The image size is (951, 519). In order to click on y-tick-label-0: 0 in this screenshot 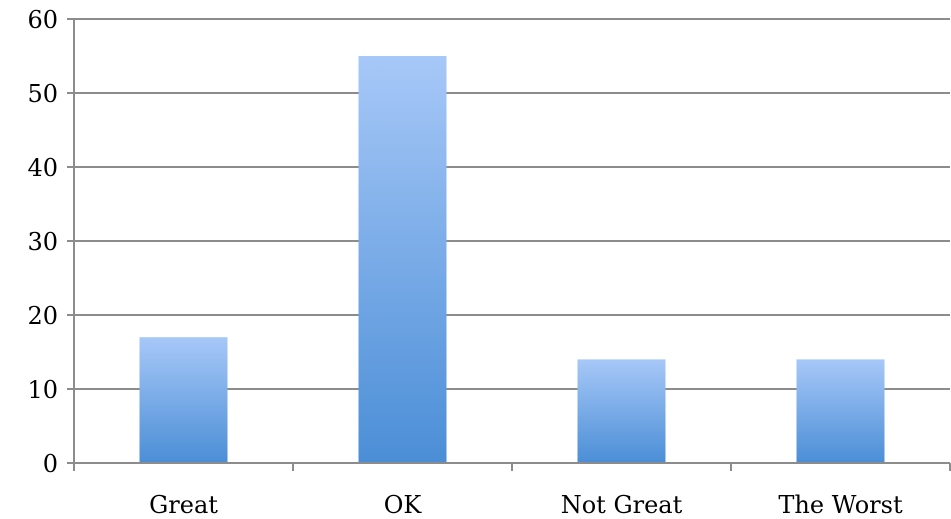, I will do `click(50, 464)`.